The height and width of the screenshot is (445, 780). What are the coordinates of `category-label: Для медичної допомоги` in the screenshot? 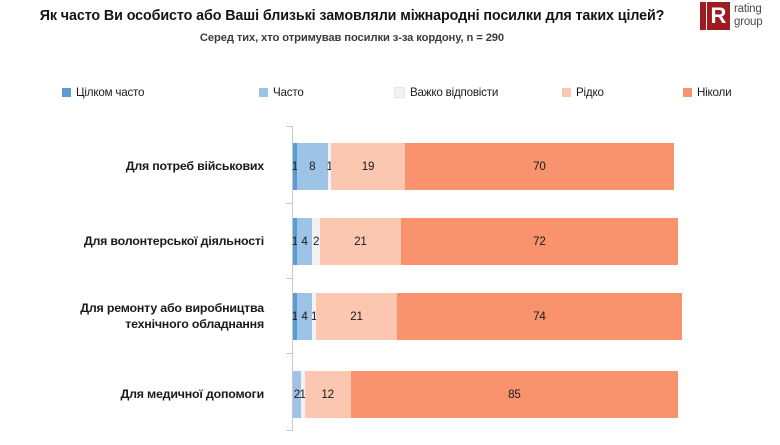 It's located at (192, 393).